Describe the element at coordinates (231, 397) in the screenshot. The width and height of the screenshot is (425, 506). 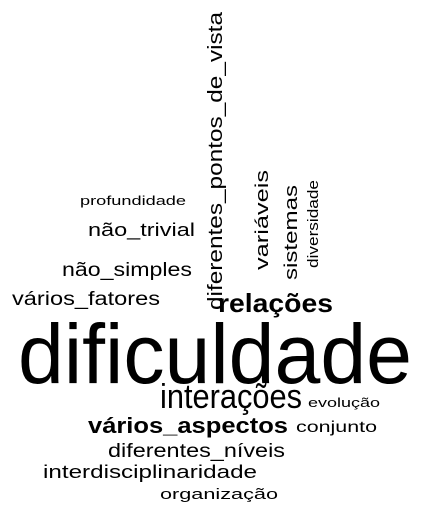
I see `word: interações` at that location.